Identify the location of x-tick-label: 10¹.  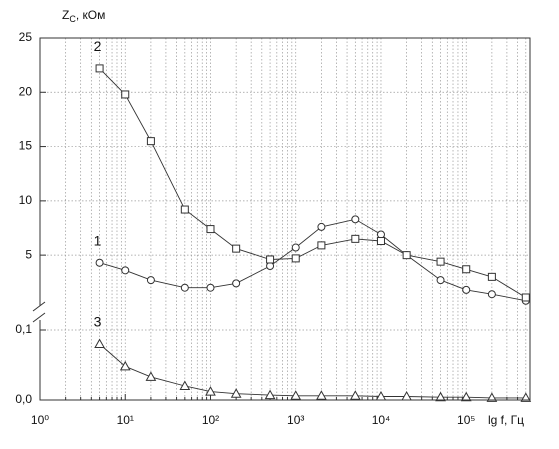
(125, 420).